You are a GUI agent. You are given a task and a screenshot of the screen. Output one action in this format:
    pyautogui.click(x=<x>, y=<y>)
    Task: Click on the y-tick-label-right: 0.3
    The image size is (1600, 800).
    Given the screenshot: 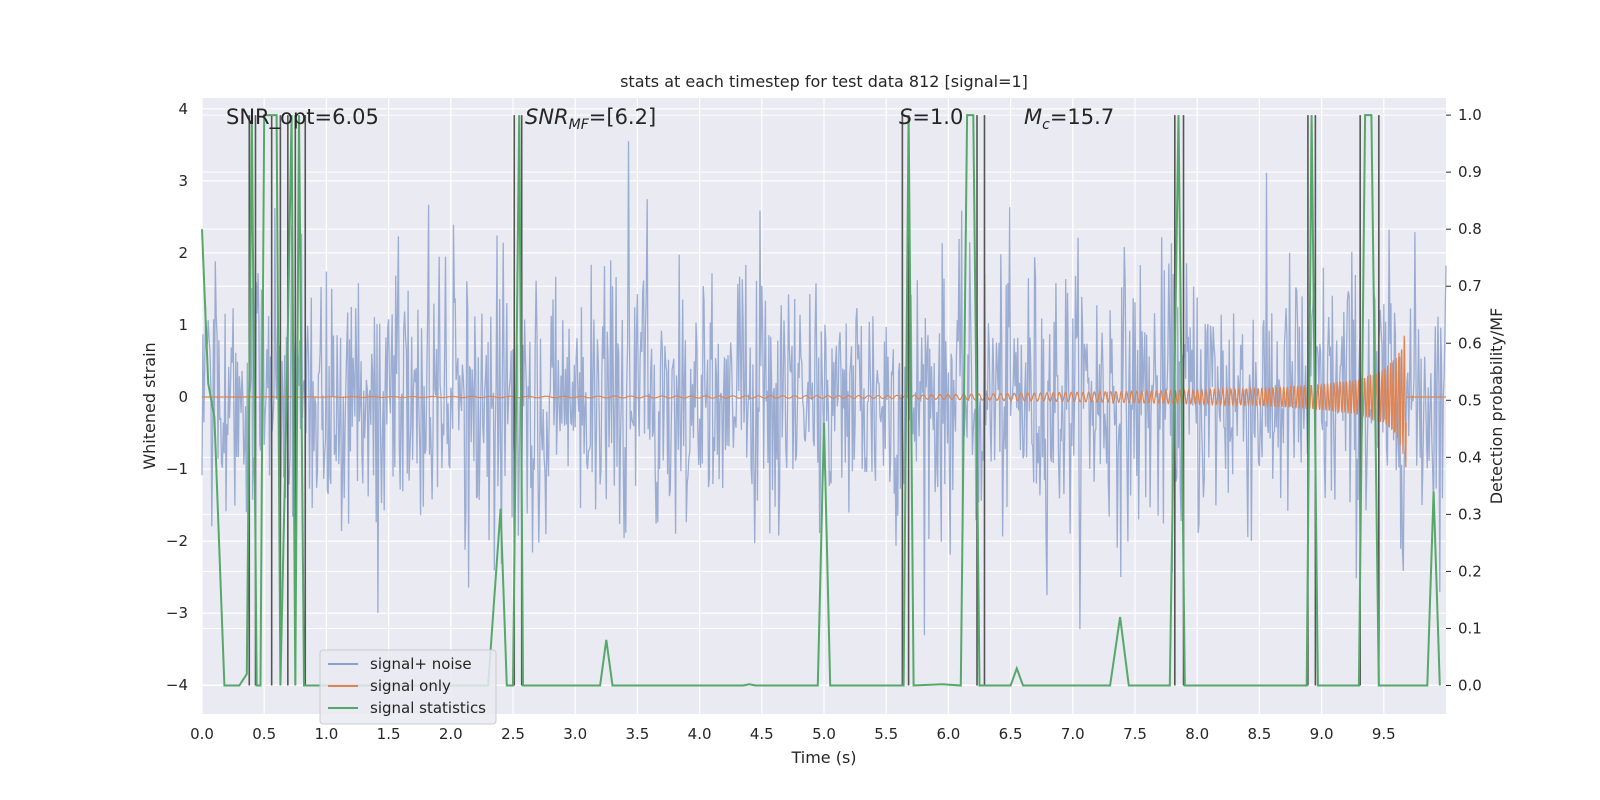 What is the action you would take?
    pyautogui.click(x=1470, y=514)
    